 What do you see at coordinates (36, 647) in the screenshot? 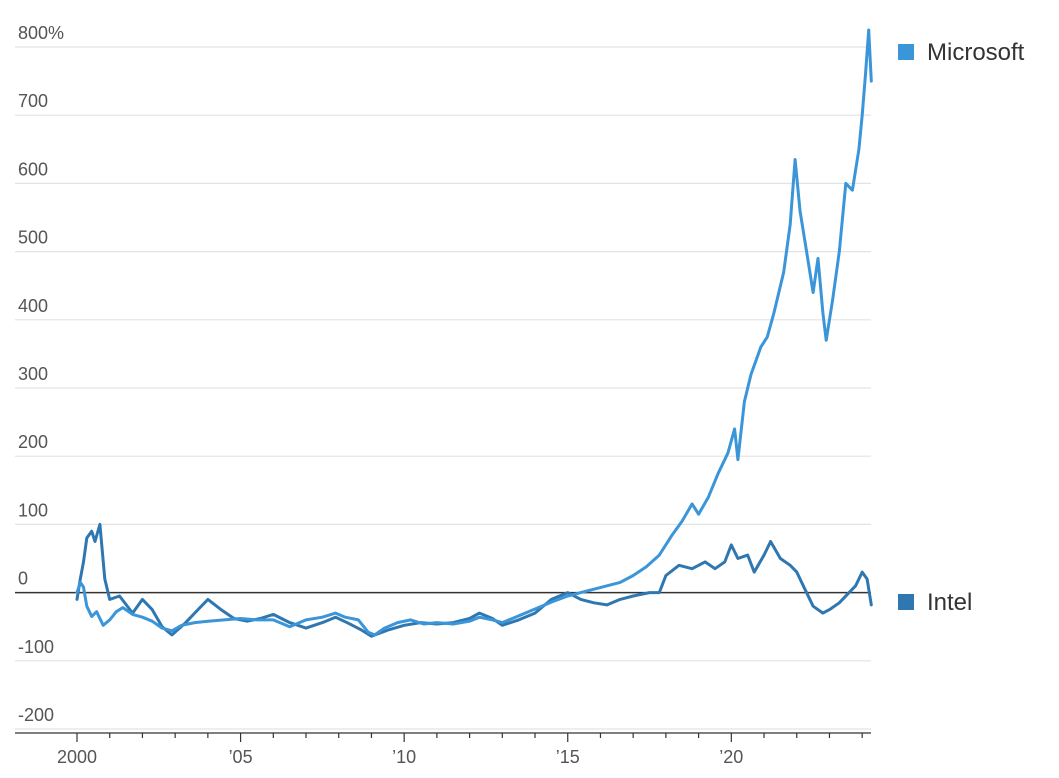
I see `y-tick-label: -100` at bounding box center [36, 647].